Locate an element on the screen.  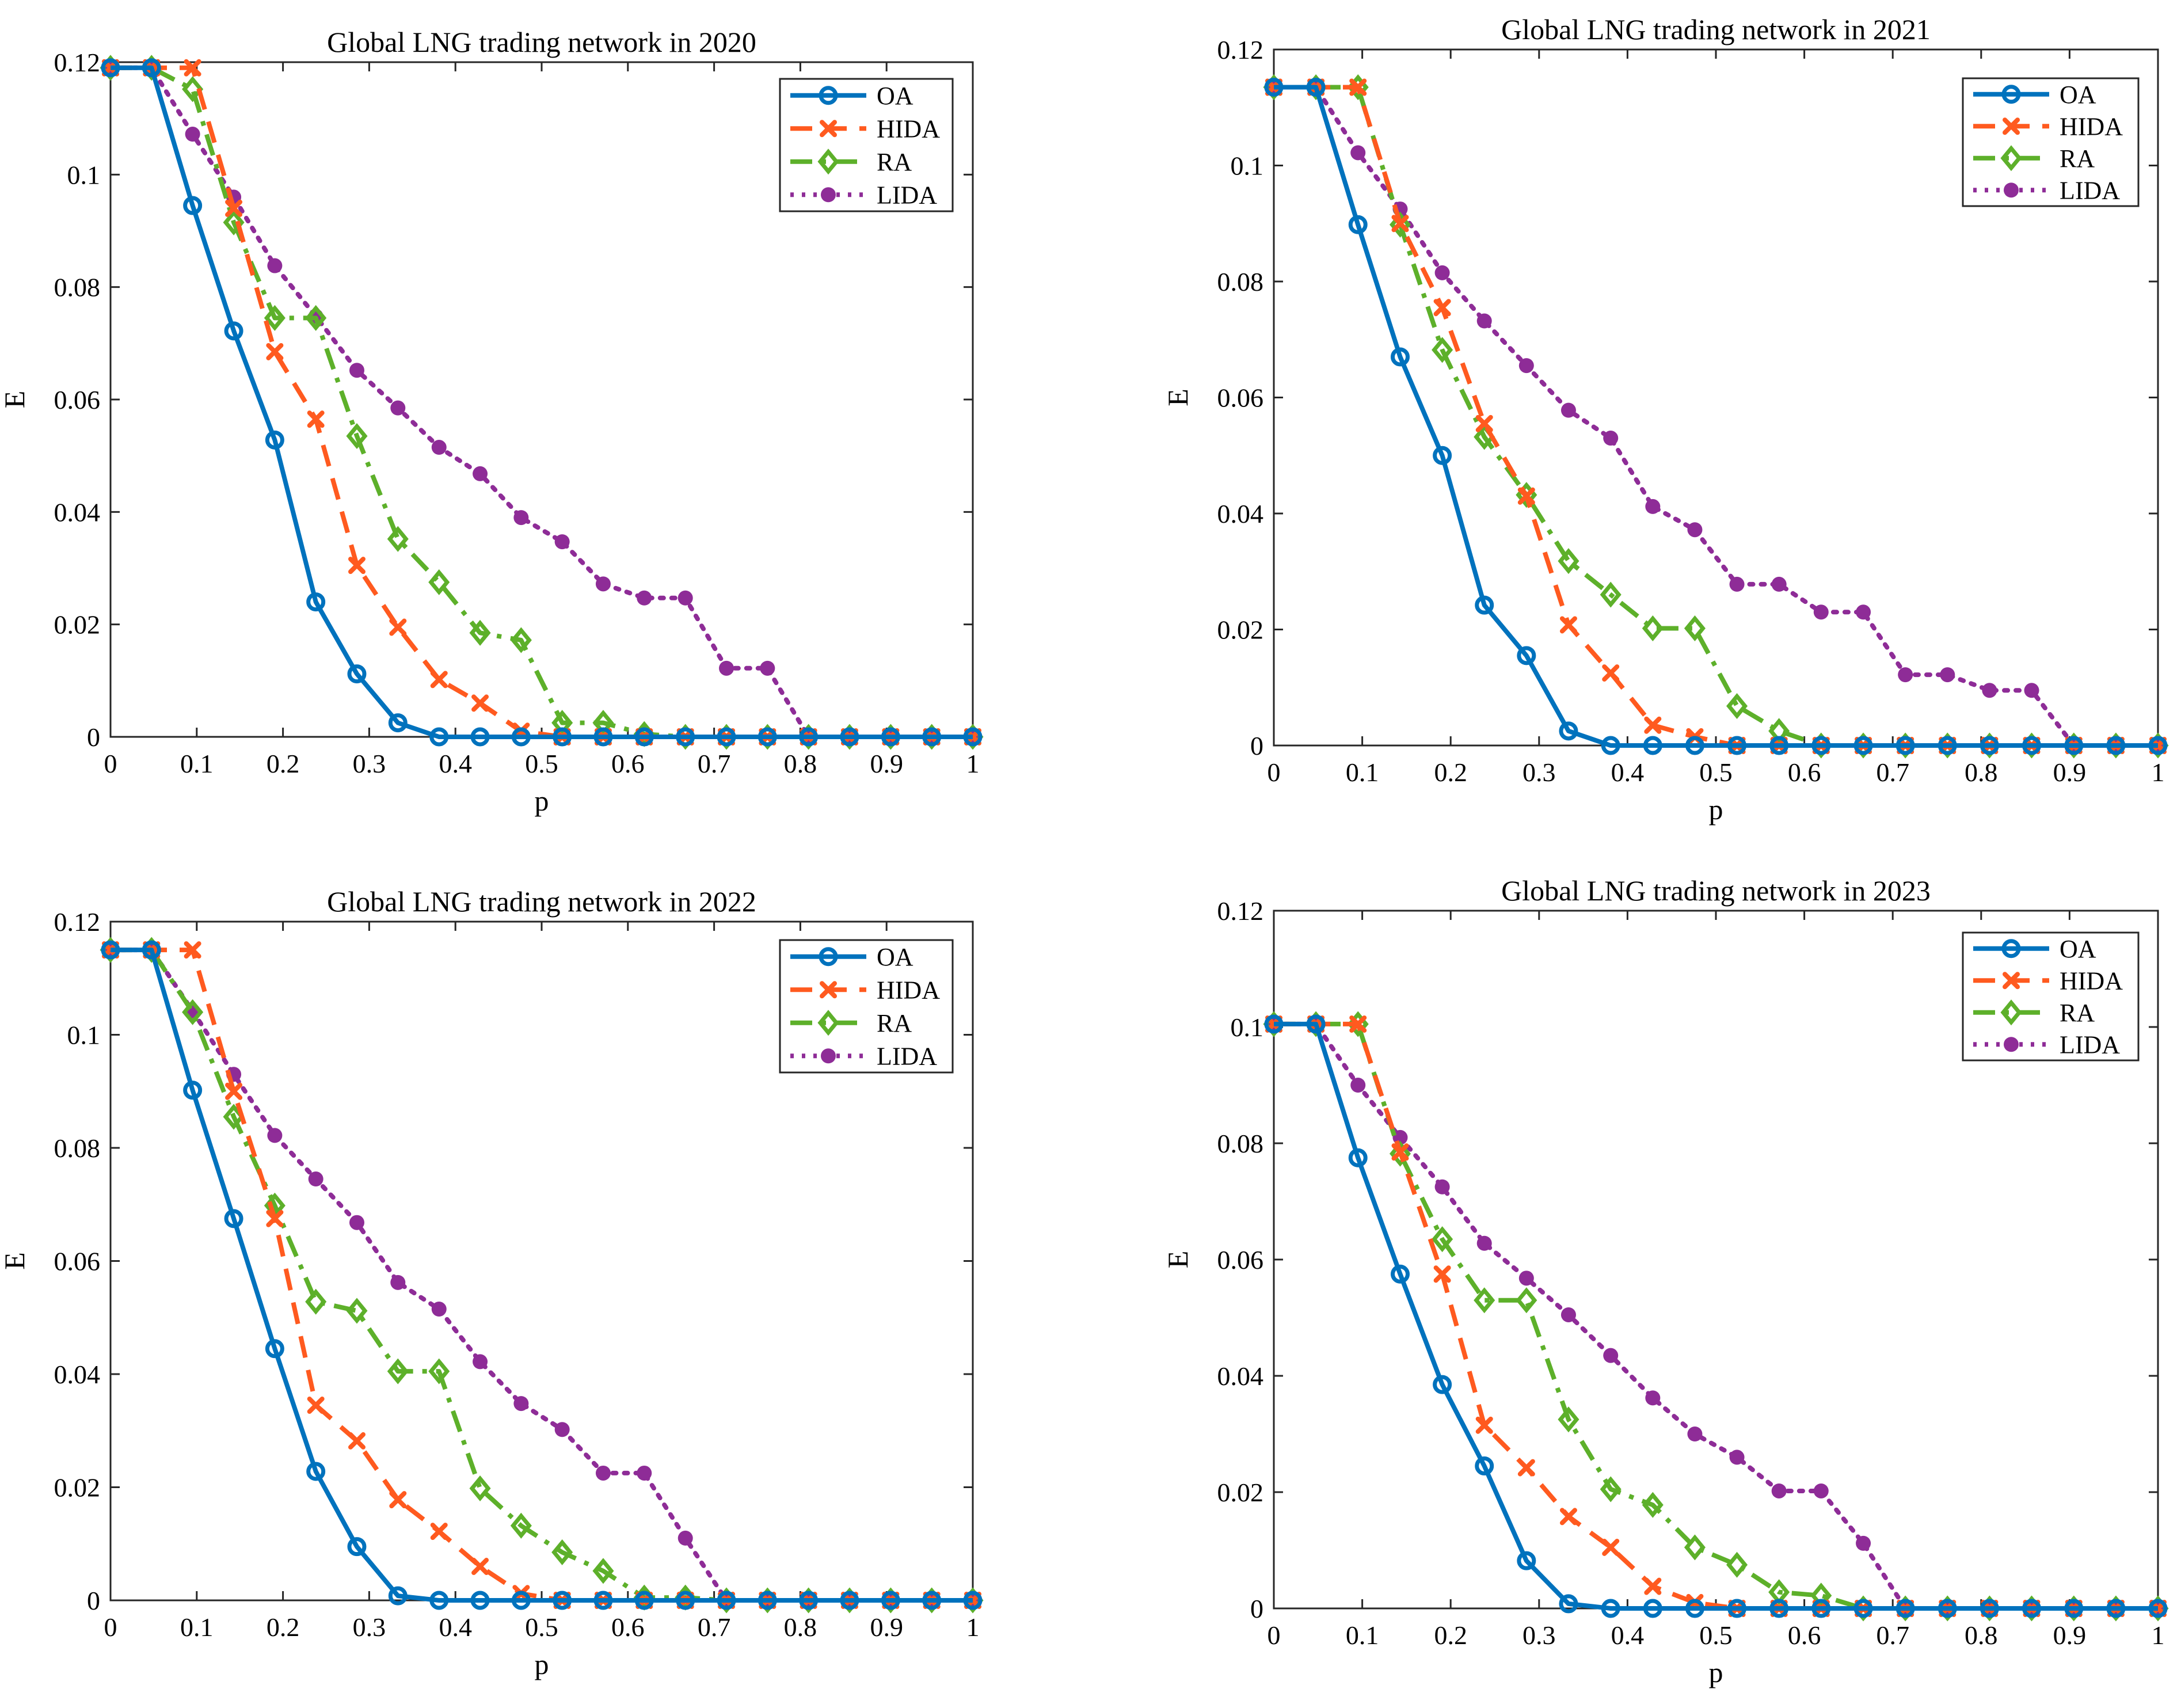
x-tick-label: 0.7 is located at coordinates (714, 1627).